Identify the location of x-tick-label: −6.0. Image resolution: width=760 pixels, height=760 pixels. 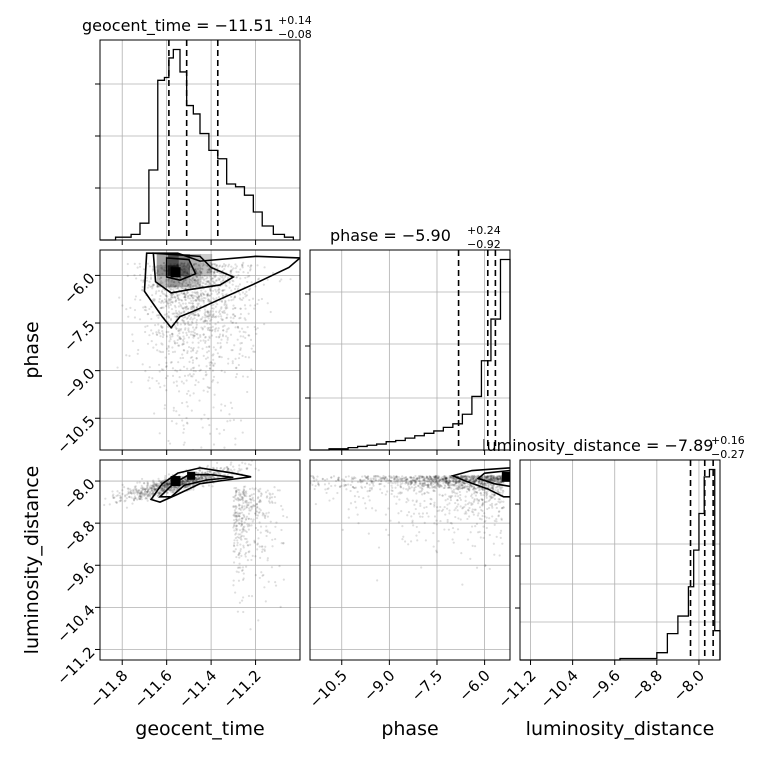
(474, 685).